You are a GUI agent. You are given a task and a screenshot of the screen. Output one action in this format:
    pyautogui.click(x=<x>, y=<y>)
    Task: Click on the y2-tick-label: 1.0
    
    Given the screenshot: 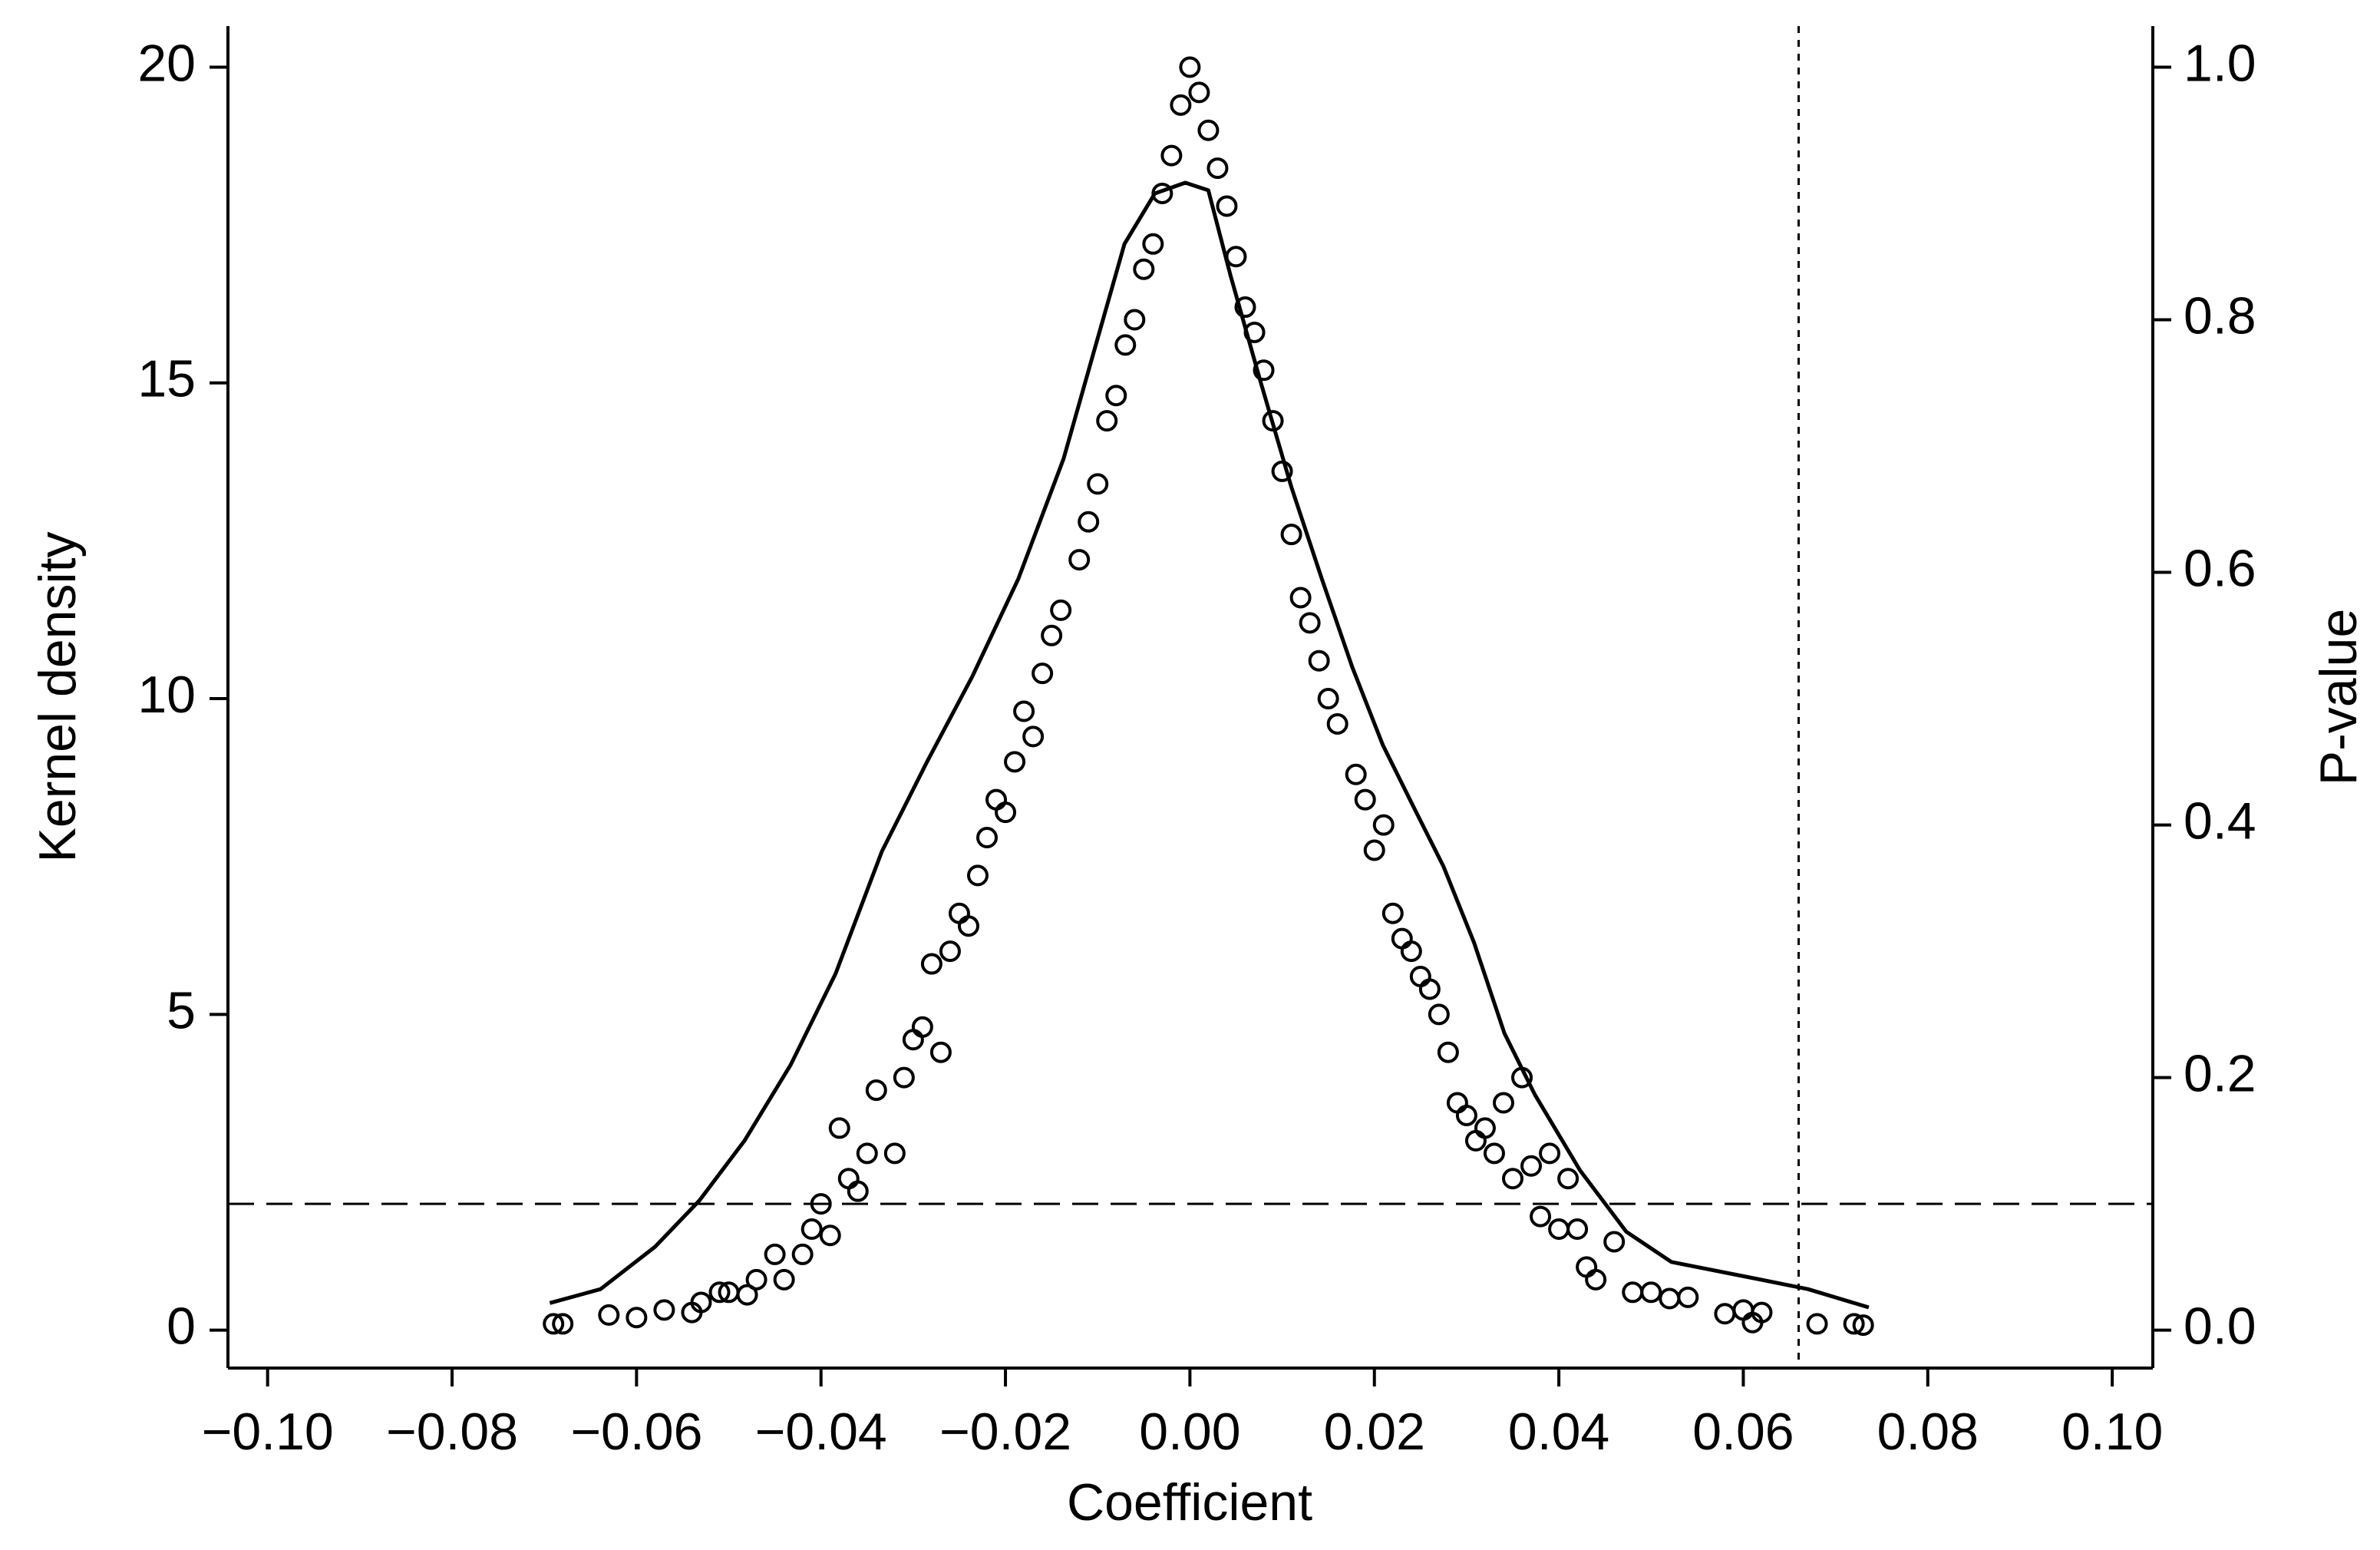 What is the action you would take?
    pyautogui.click(x=2220, y=63)
    